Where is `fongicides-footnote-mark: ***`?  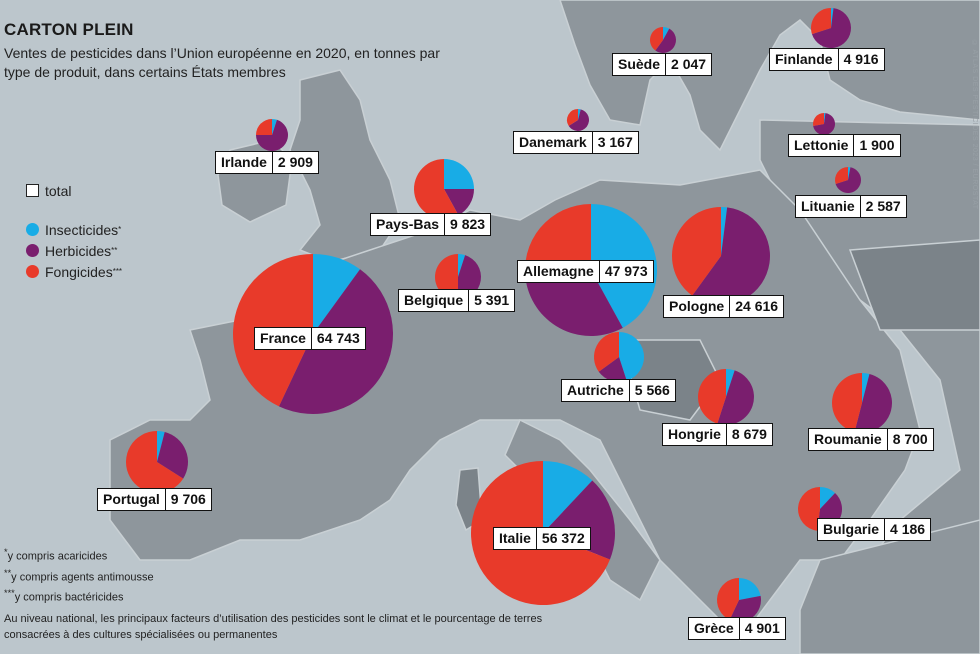
fongicides-footnote-mark: *** is located at coordinates (117, 271).